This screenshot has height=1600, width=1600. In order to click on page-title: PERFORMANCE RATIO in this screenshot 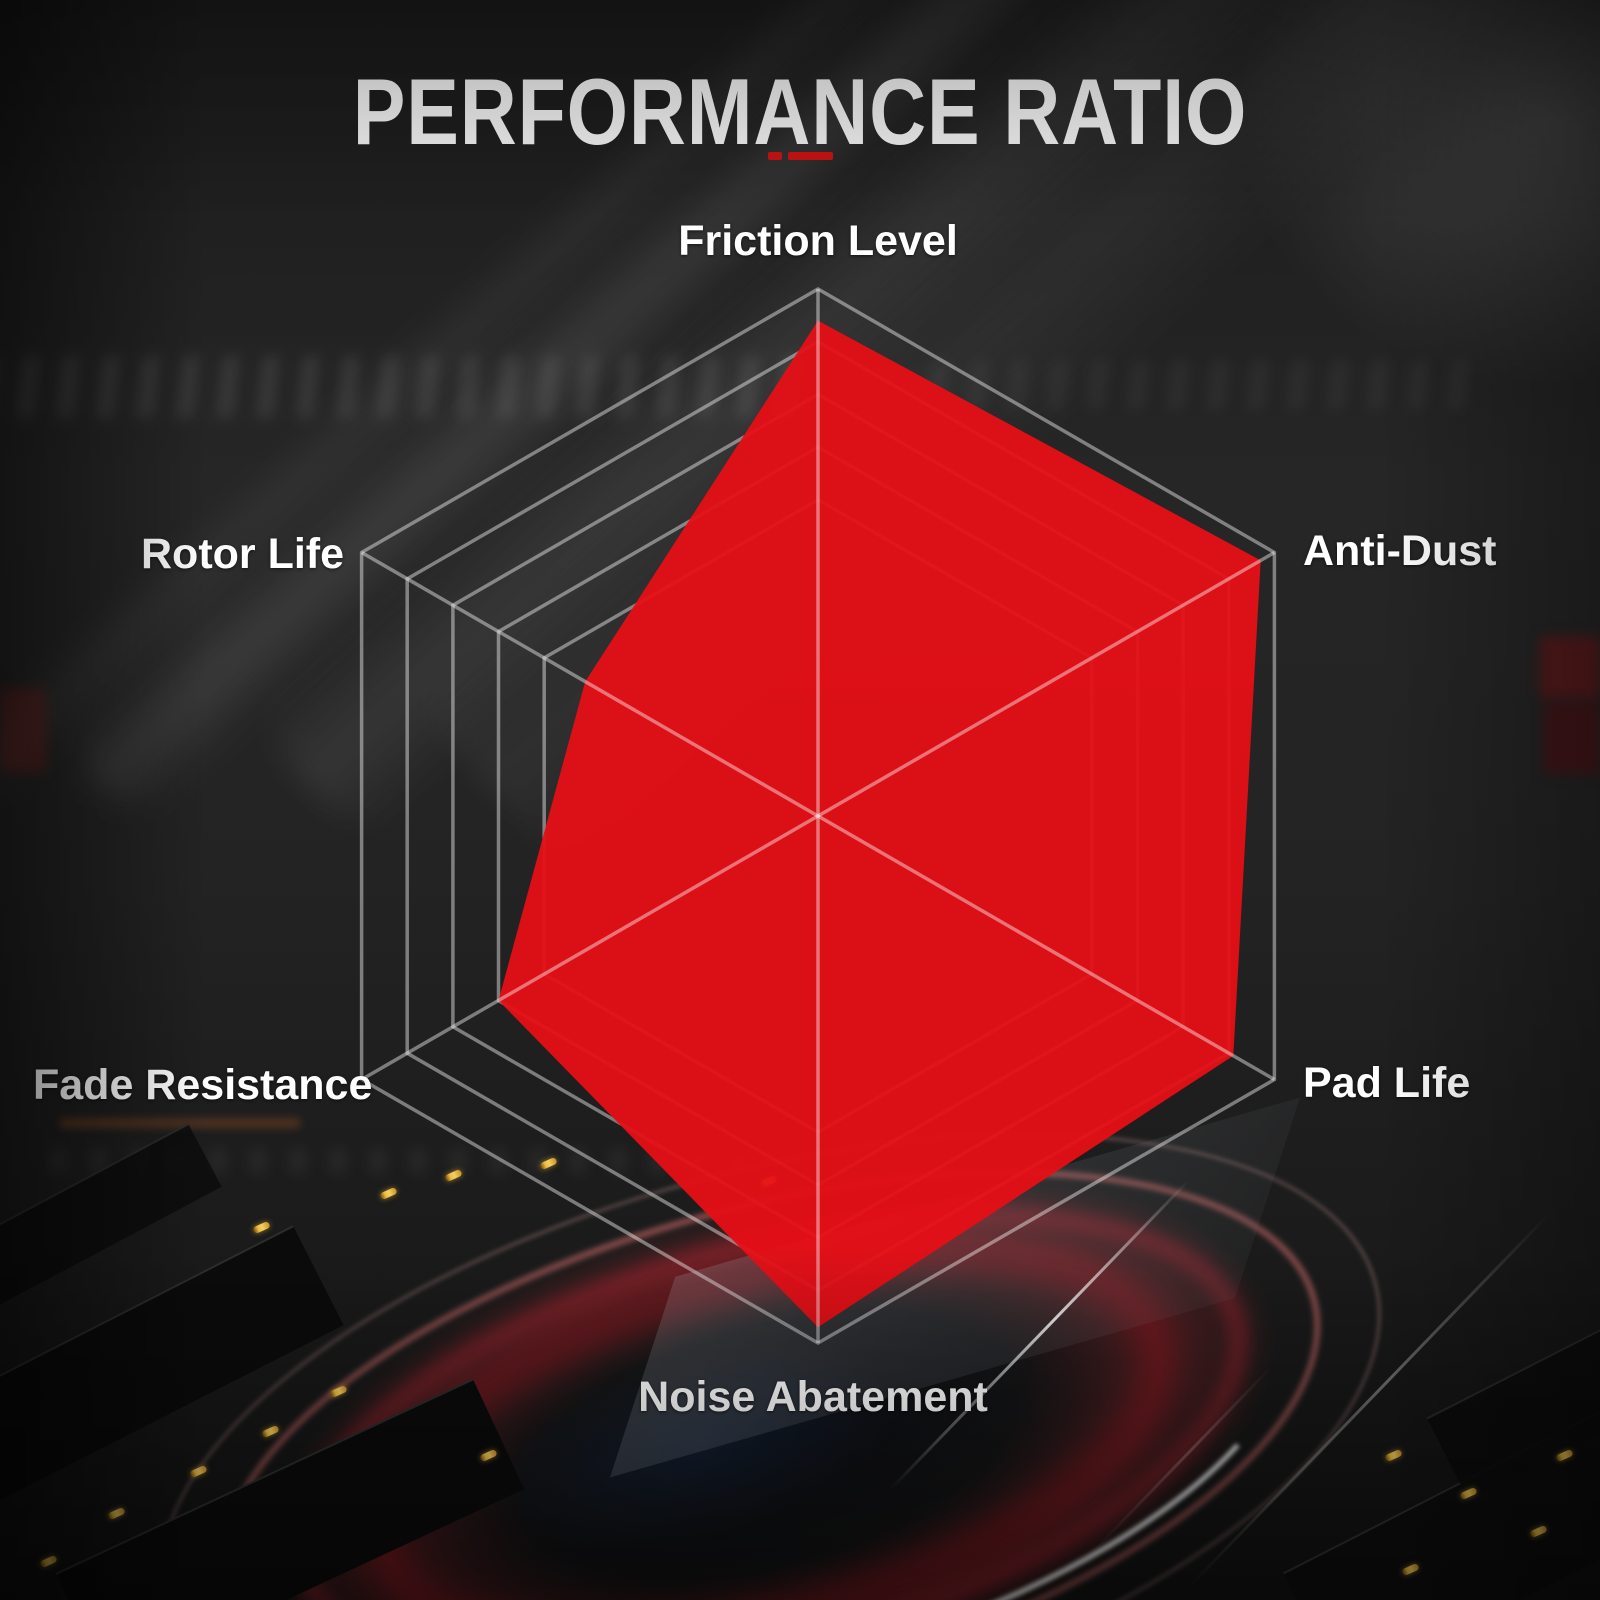, I will do `click(800, 111)`.